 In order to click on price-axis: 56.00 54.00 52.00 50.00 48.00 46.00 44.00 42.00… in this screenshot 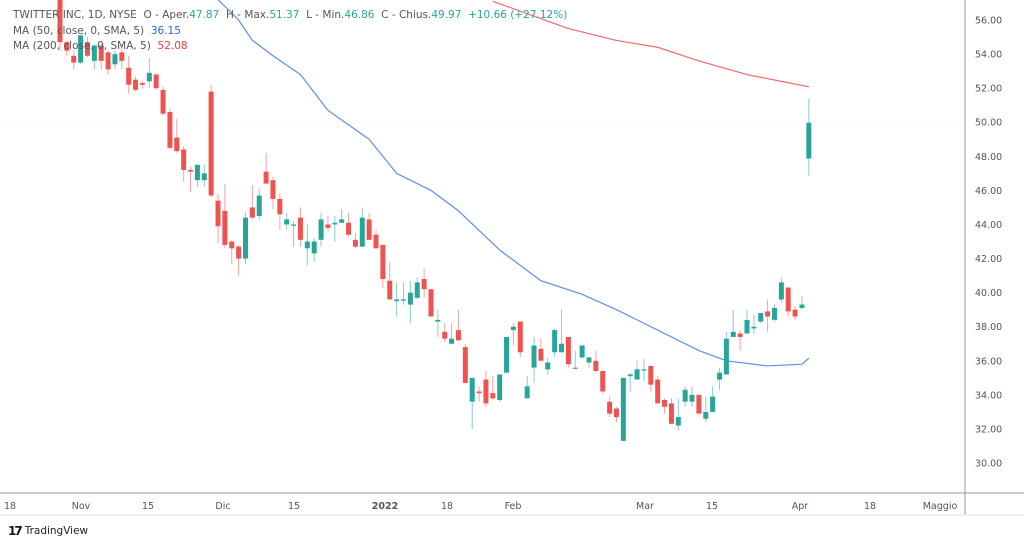, I will do `click(988, 243)`.